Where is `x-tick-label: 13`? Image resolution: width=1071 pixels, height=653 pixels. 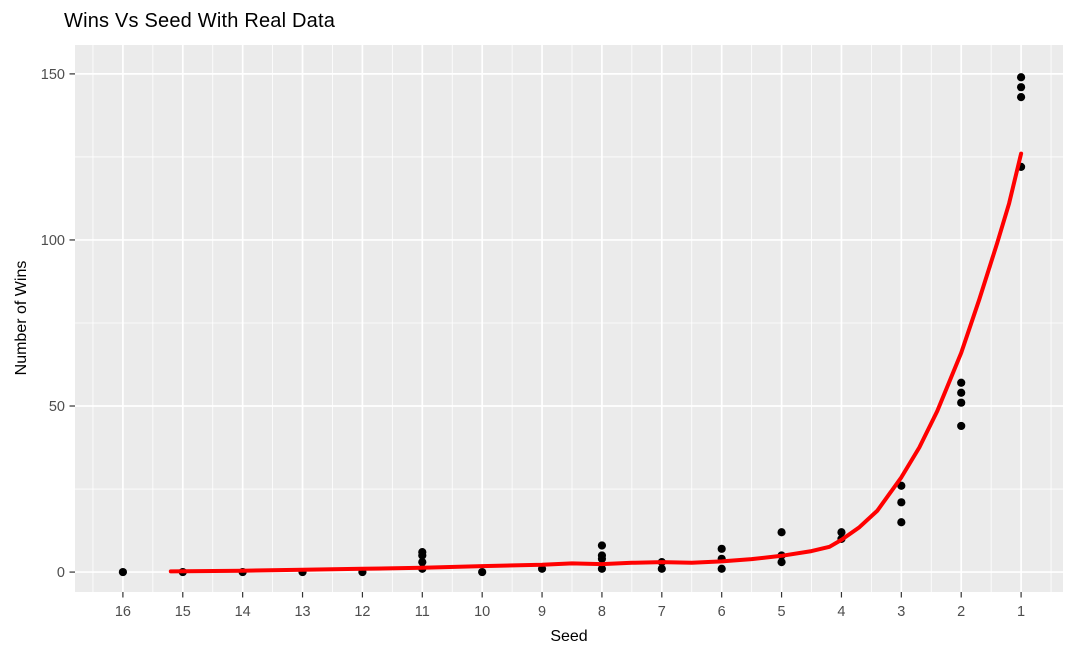 x-tick-label: 13 is located at coordinates (302, 612).